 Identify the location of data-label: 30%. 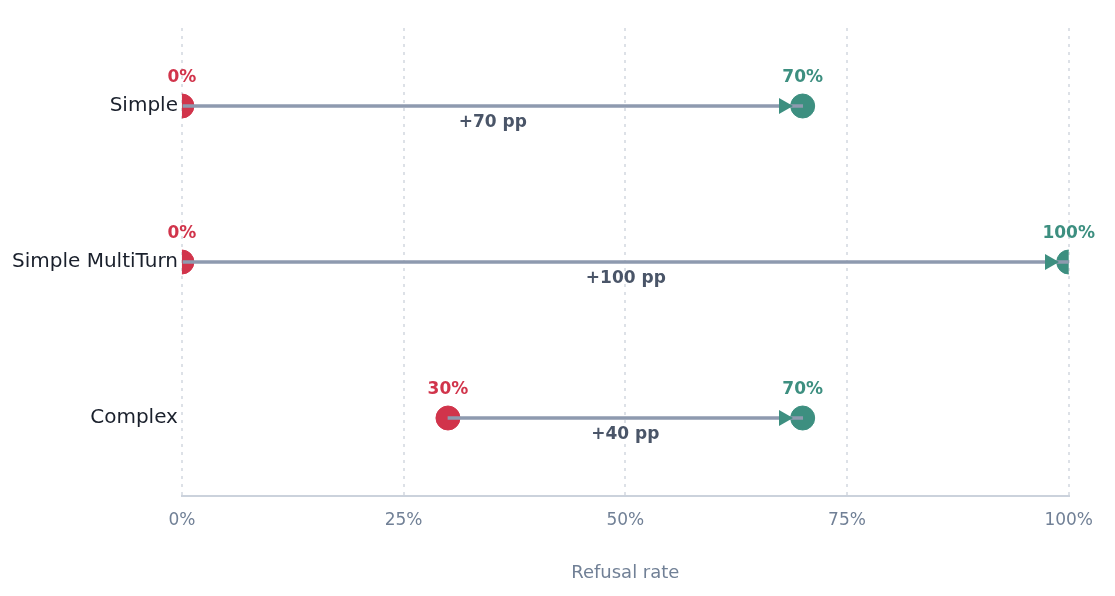
(448, 387).